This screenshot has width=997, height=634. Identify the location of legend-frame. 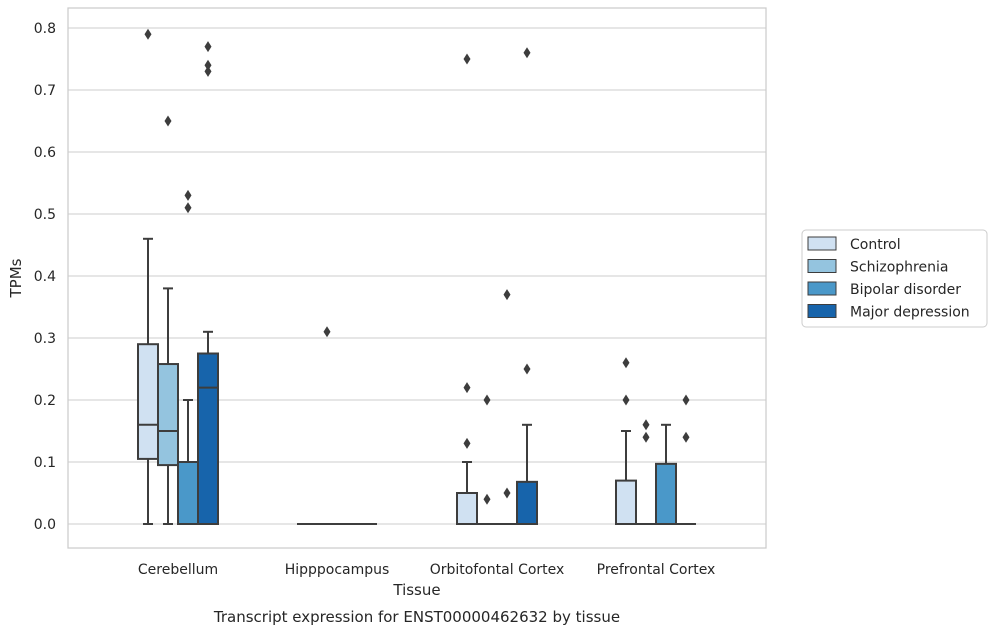
(894, 278).